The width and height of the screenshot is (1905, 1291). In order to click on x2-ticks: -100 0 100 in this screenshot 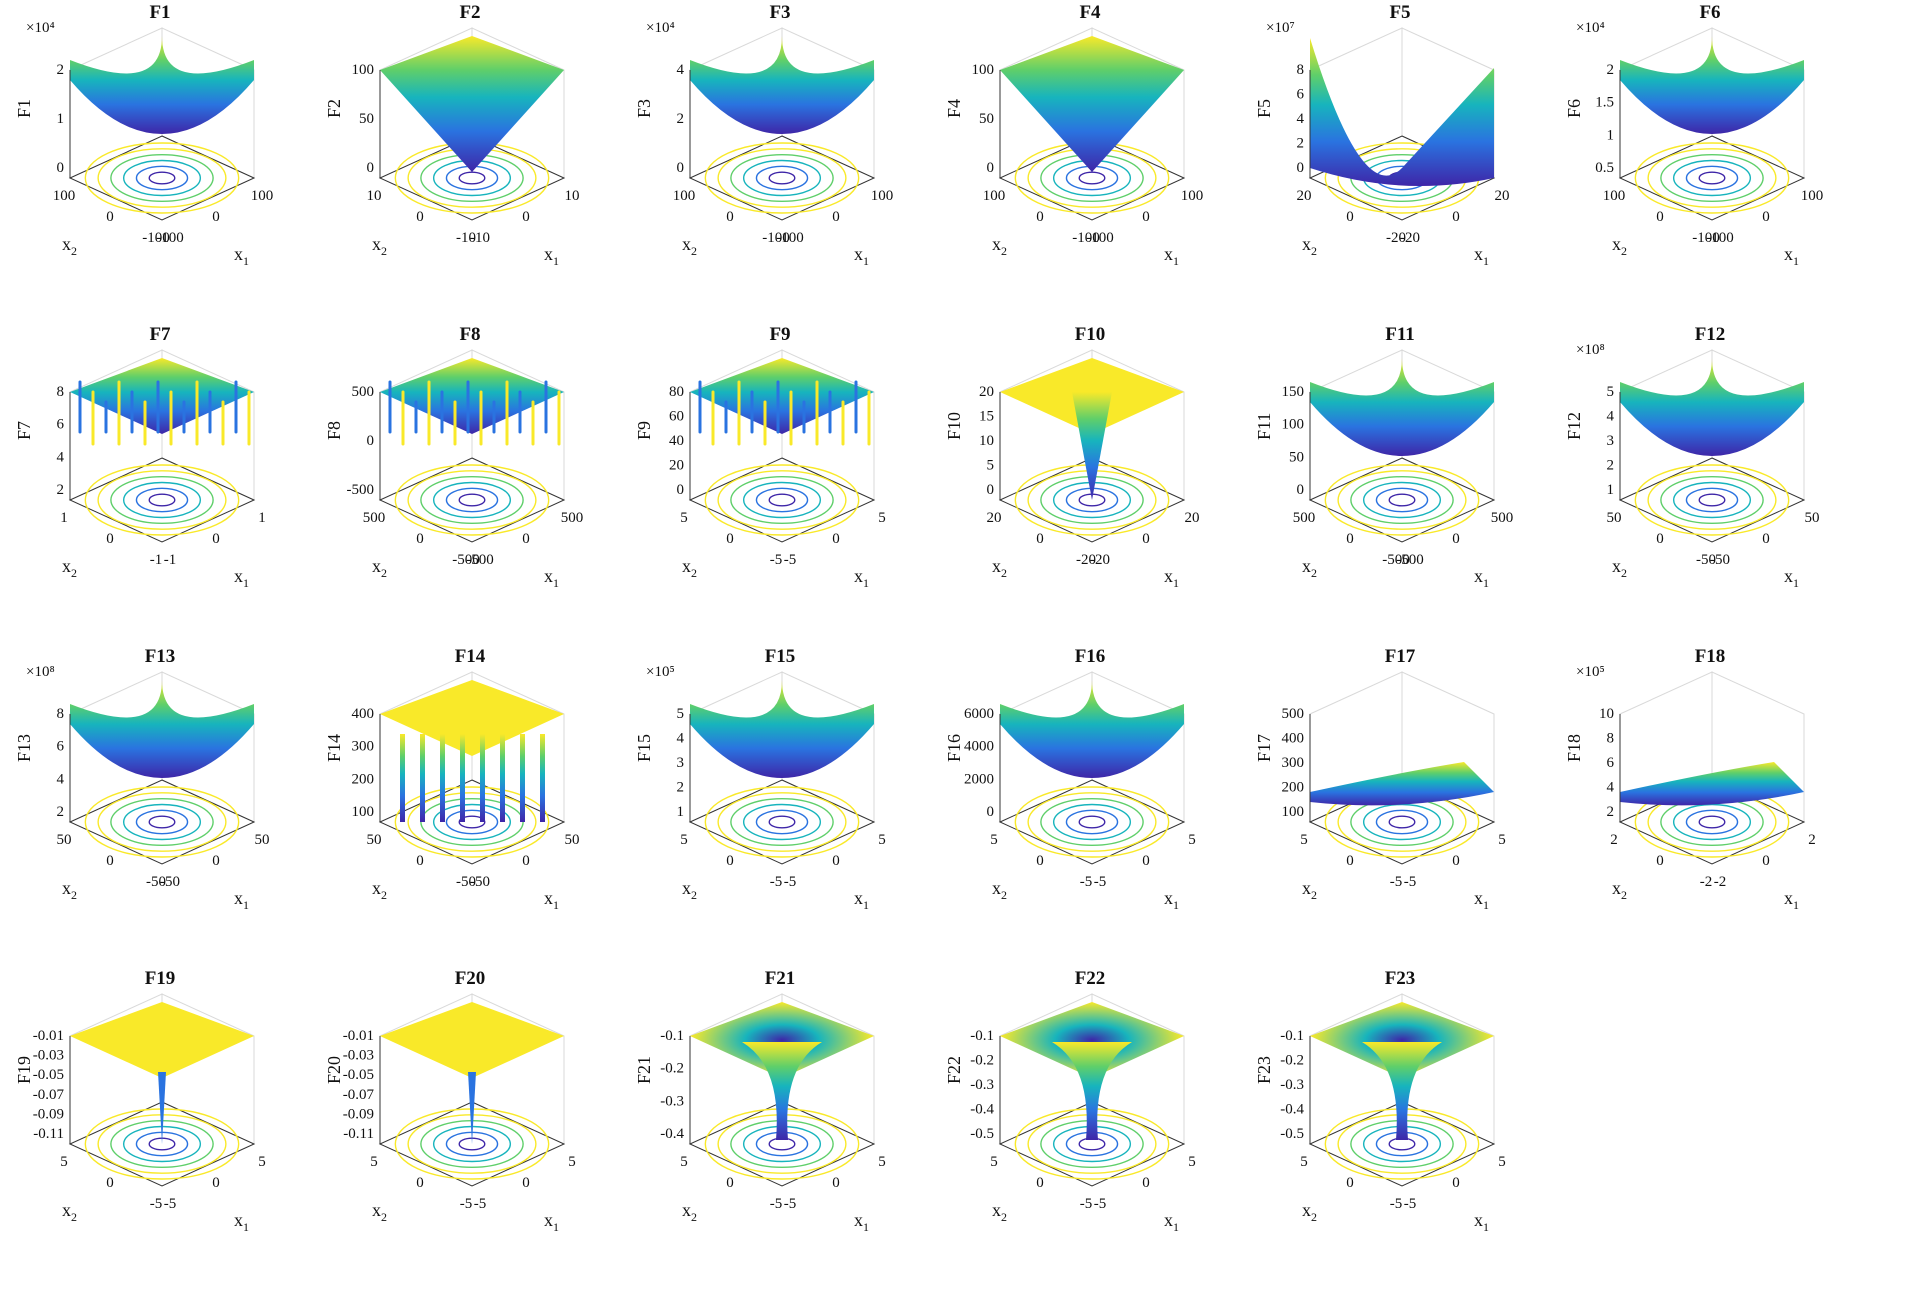, I will do `click(111, 217)`.